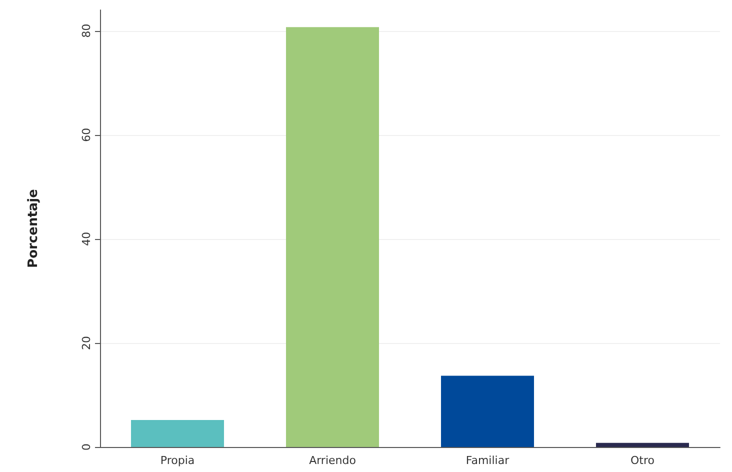 This screenshot has height=472, width=732. I want to click on y-tick-label: 40, so click(86, 239).